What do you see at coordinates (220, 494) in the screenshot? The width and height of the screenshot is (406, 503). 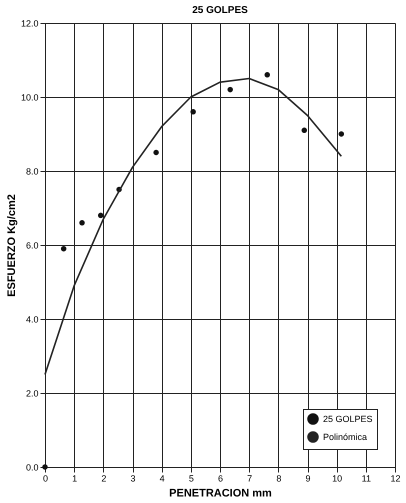 I see `x-axis-title: PENETRACION mm` at bounding box center [220, 494].